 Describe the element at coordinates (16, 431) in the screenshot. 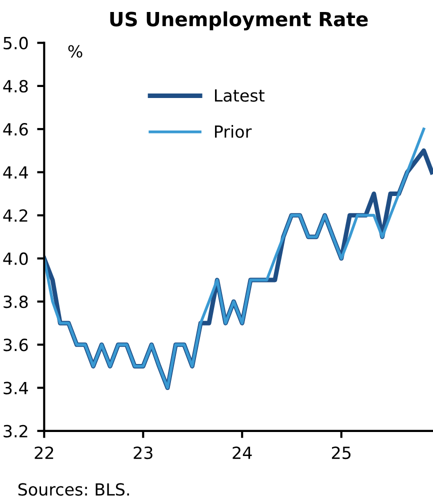

I see `y-tick-label: 3.2` at that location.